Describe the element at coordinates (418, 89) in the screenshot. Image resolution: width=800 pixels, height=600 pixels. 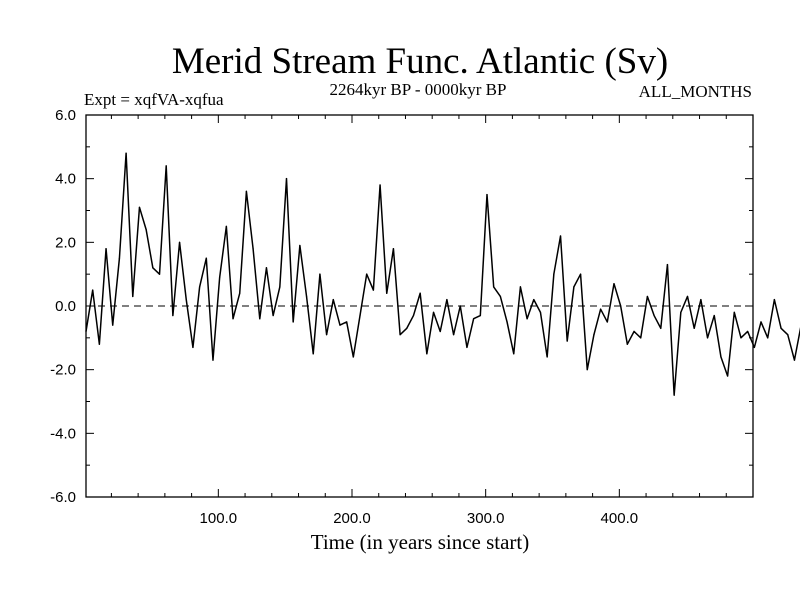
I see `chart-subtitle-center: 2264kyr BP - 0000kyr BP` at that location.